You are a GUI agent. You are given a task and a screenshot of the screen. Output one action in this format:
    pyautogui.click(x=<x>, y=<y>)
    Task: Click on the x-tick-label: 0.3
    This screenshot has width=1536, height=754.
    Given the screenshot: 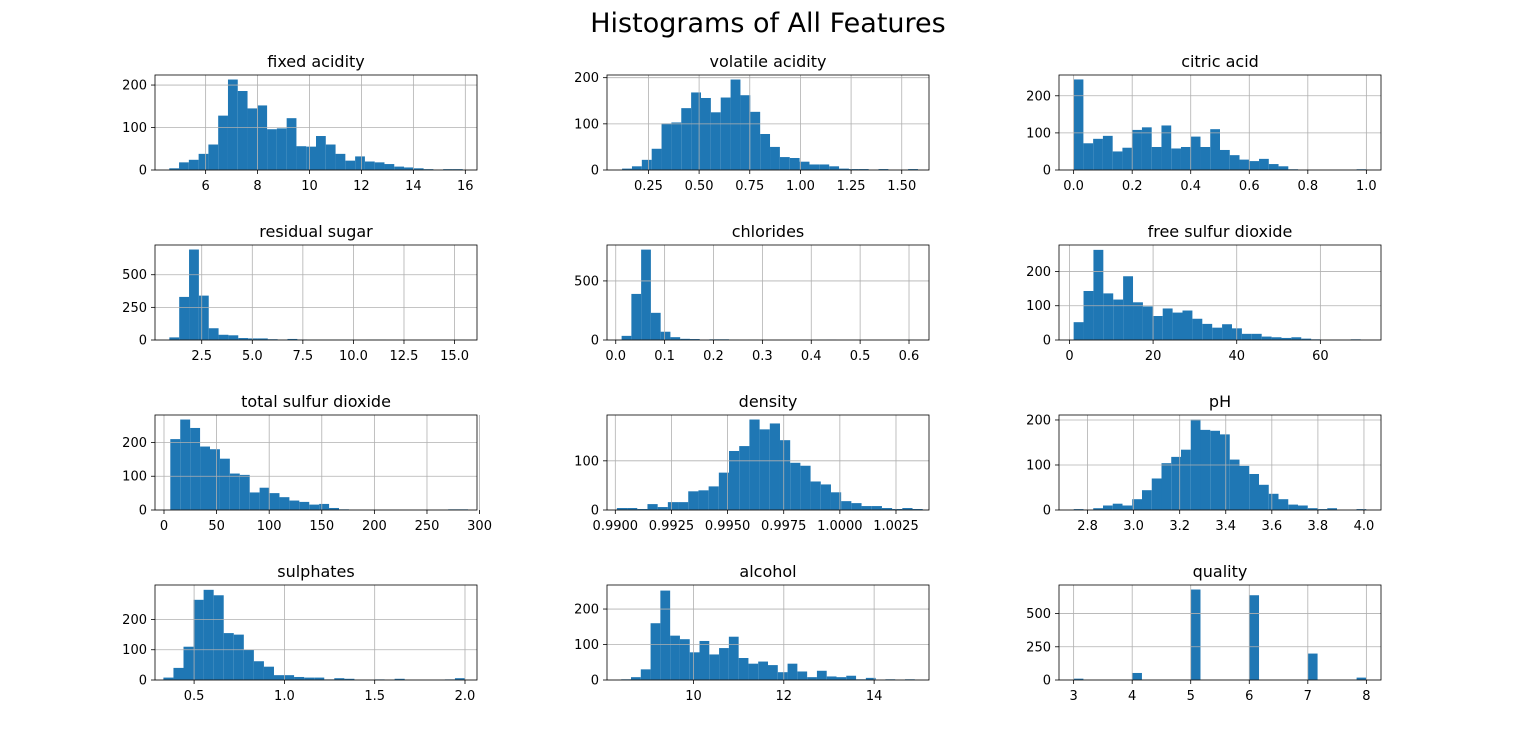 What is the action you would take?
    pyautogui.click(x=762, y=356)
    